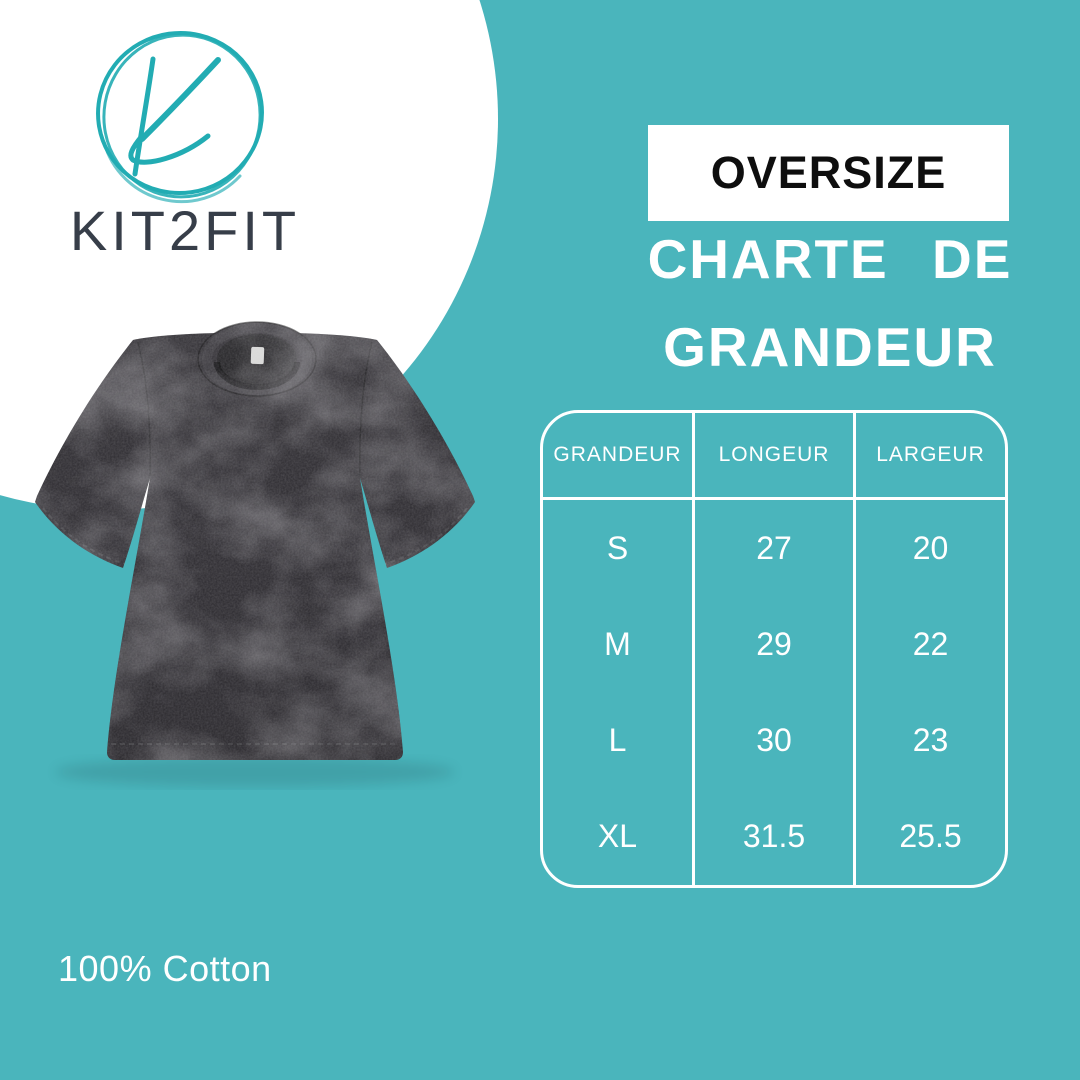  Describe the element at coordinates (772, 644) in the screenshot. I see `length-cell: 29` at that location.